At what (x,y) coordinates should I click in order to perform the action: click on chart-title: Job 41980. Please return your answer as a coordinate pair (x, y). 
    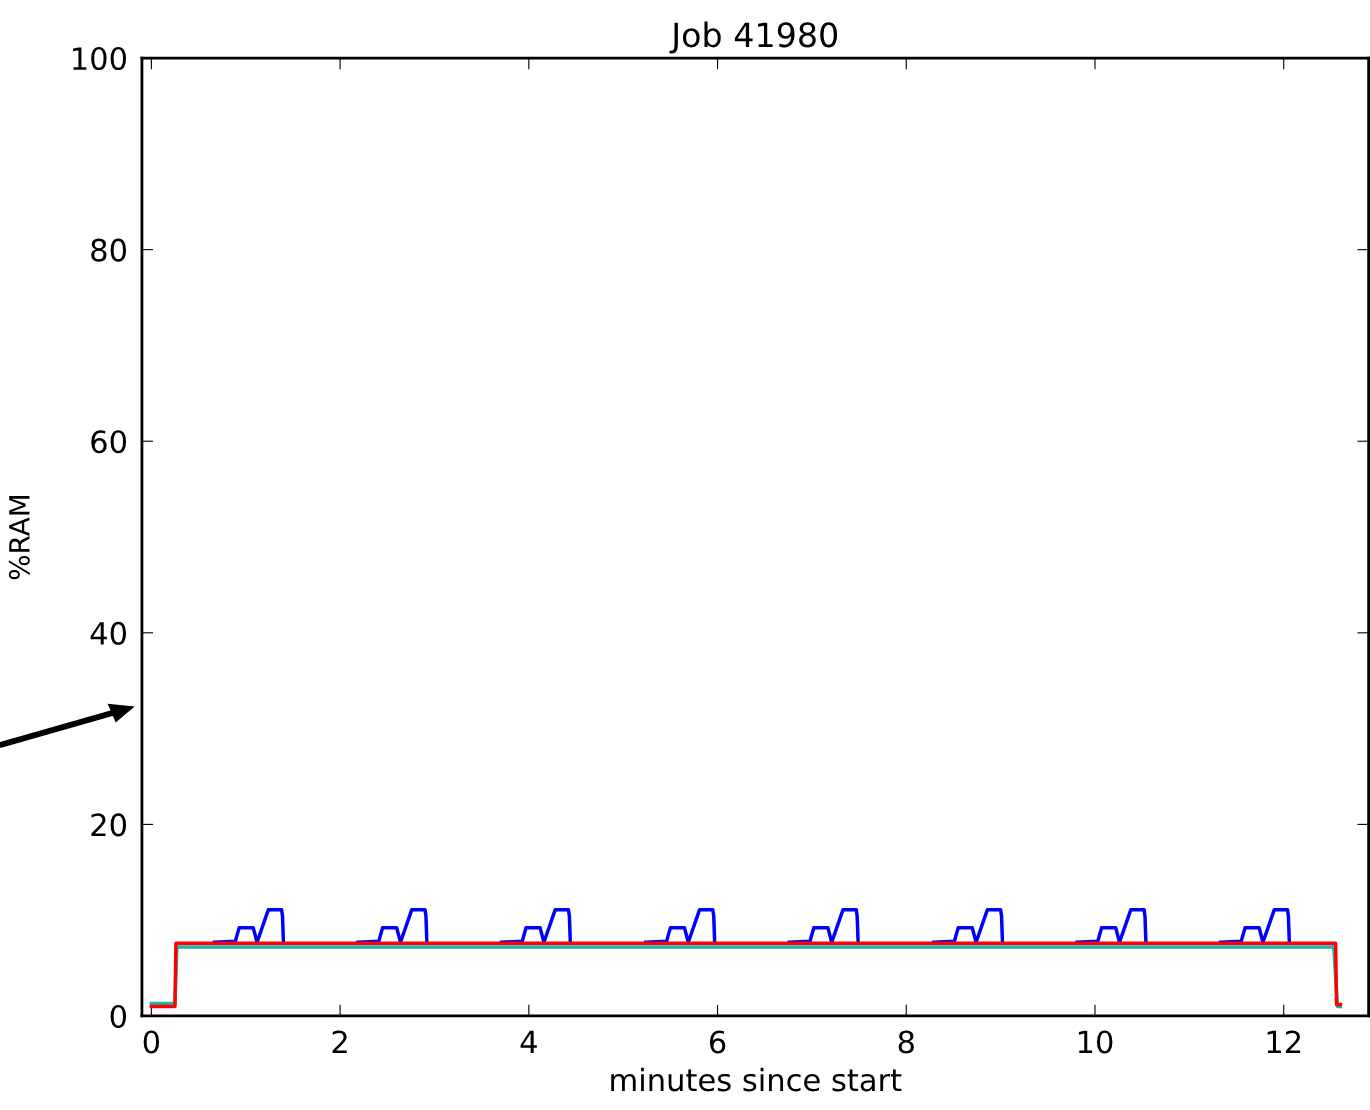
    Looking at the image, I should click on (753, 37).